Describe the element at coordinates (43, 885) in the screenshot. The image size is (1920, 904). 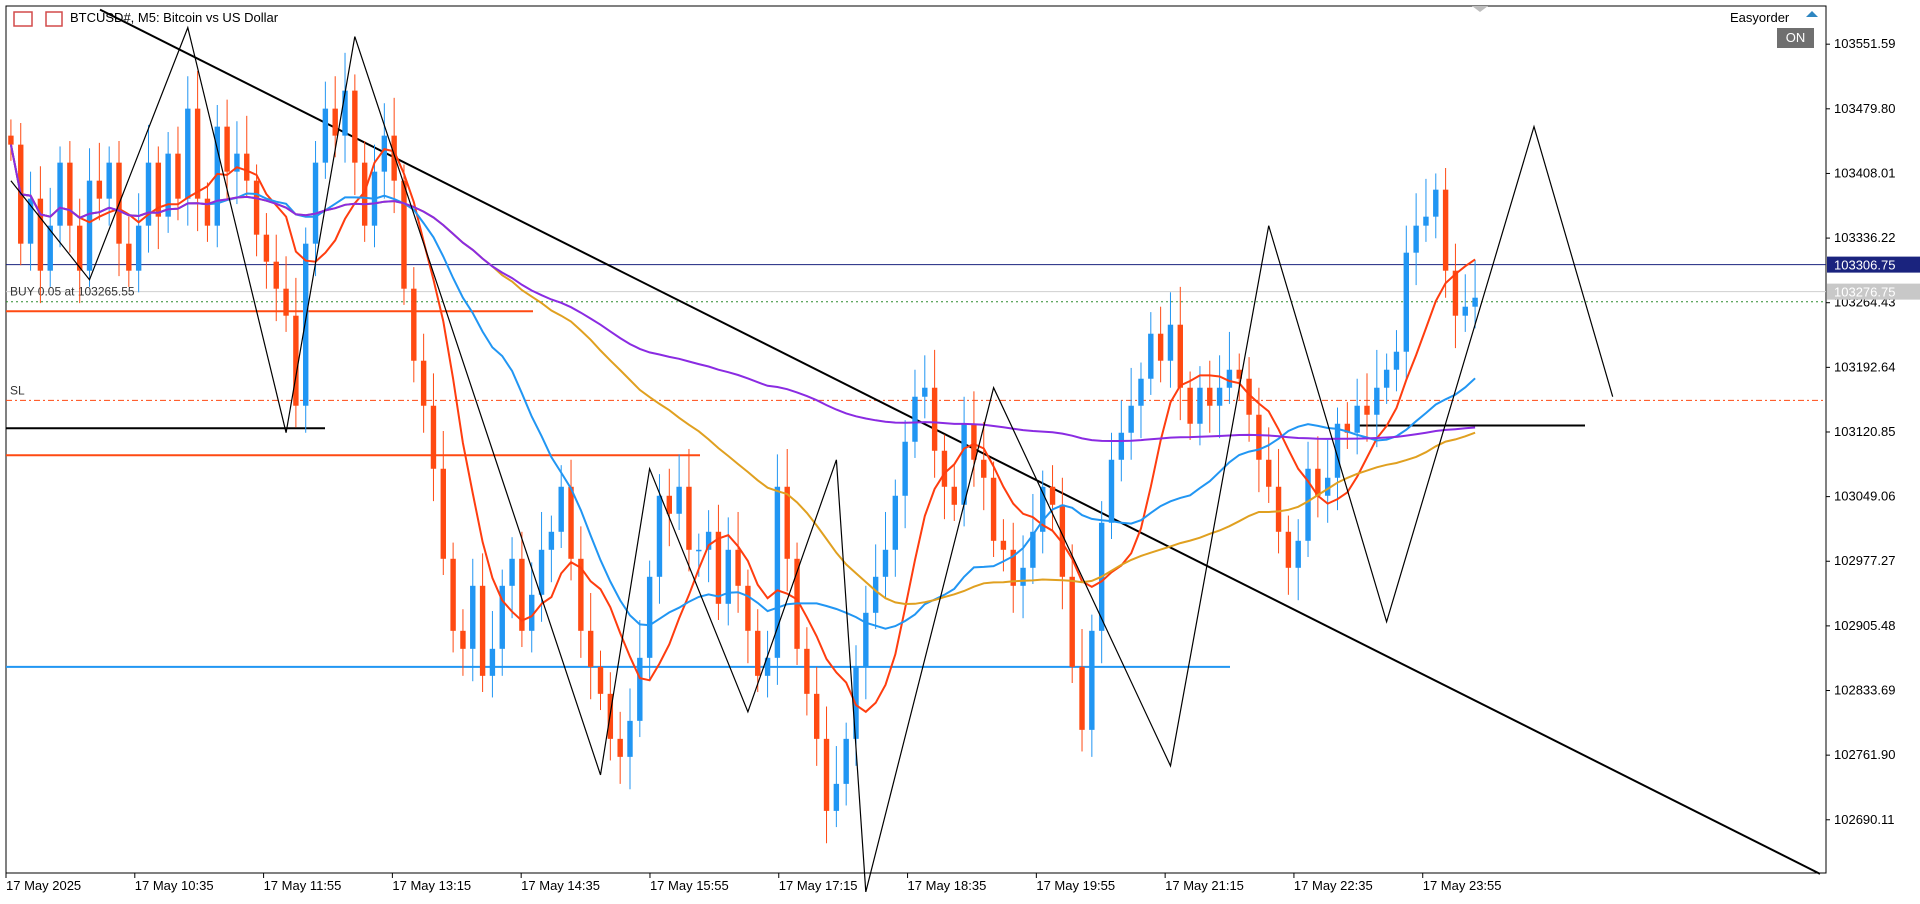
I see `x-tick-label: 17 May 2025` at that location.